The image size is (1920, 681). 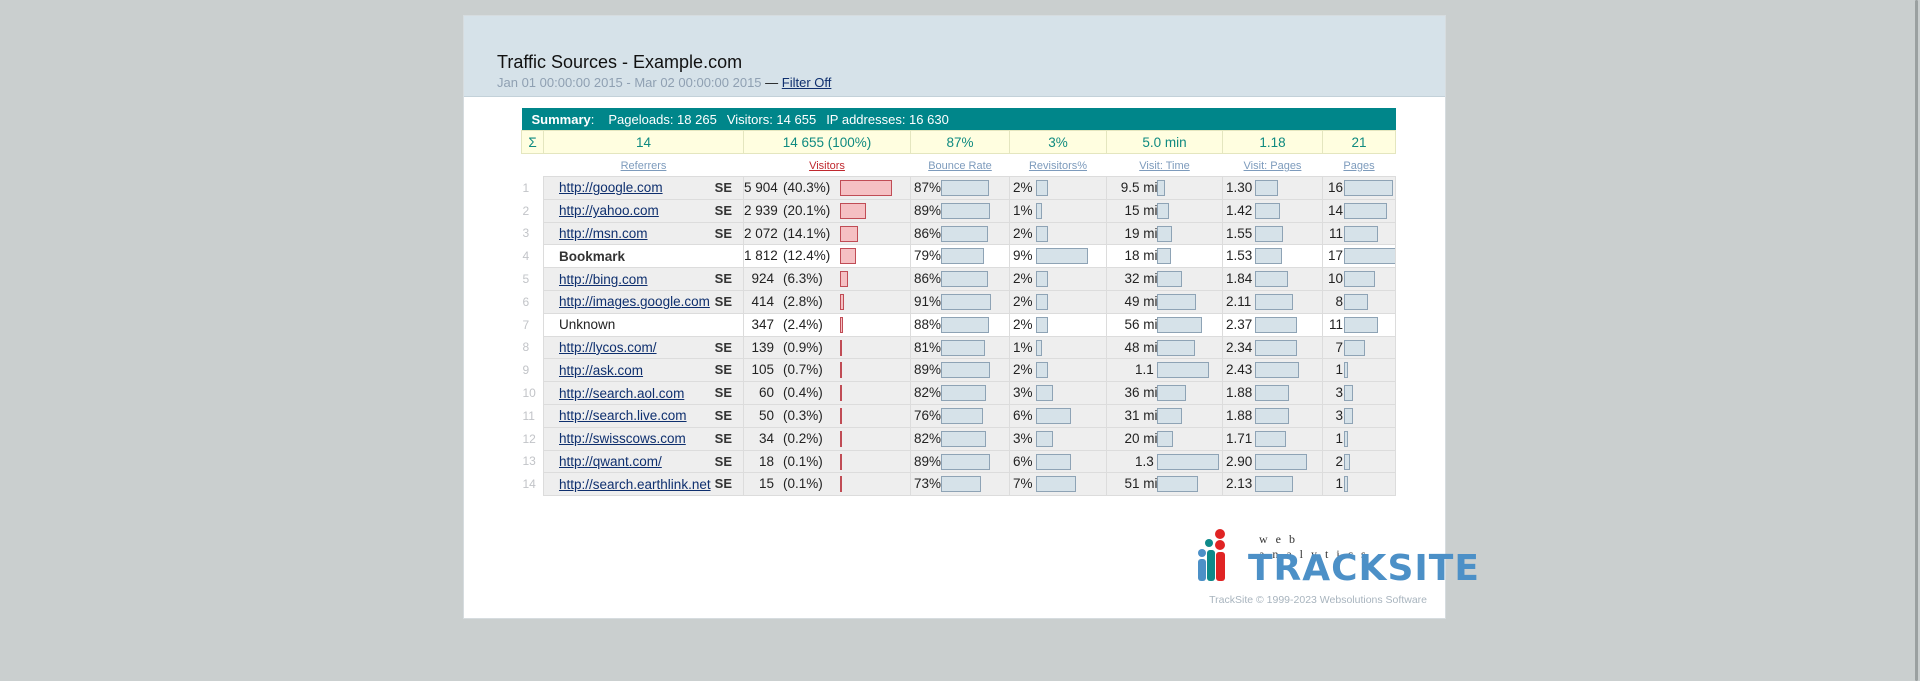 I want to click on referrer-link: http://google.com, so click(x=611, y=188).